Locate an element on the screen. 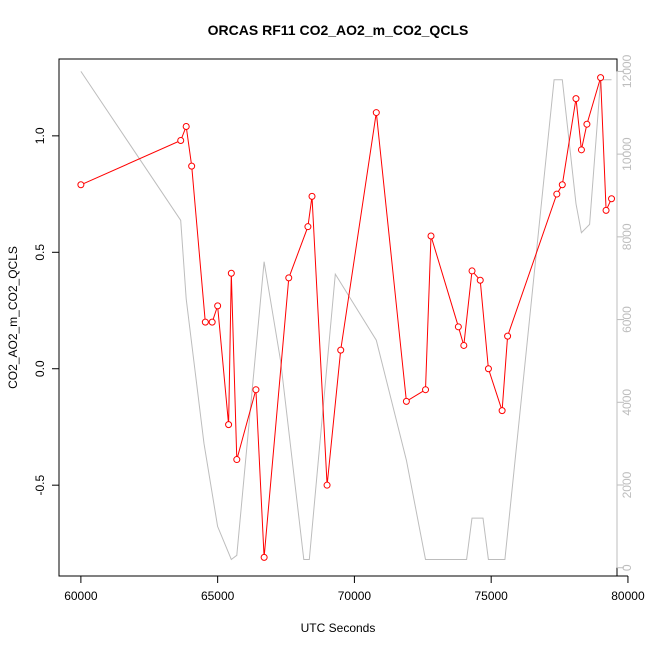  x-tick-label: 80000 is located at coordinates (628, 596).